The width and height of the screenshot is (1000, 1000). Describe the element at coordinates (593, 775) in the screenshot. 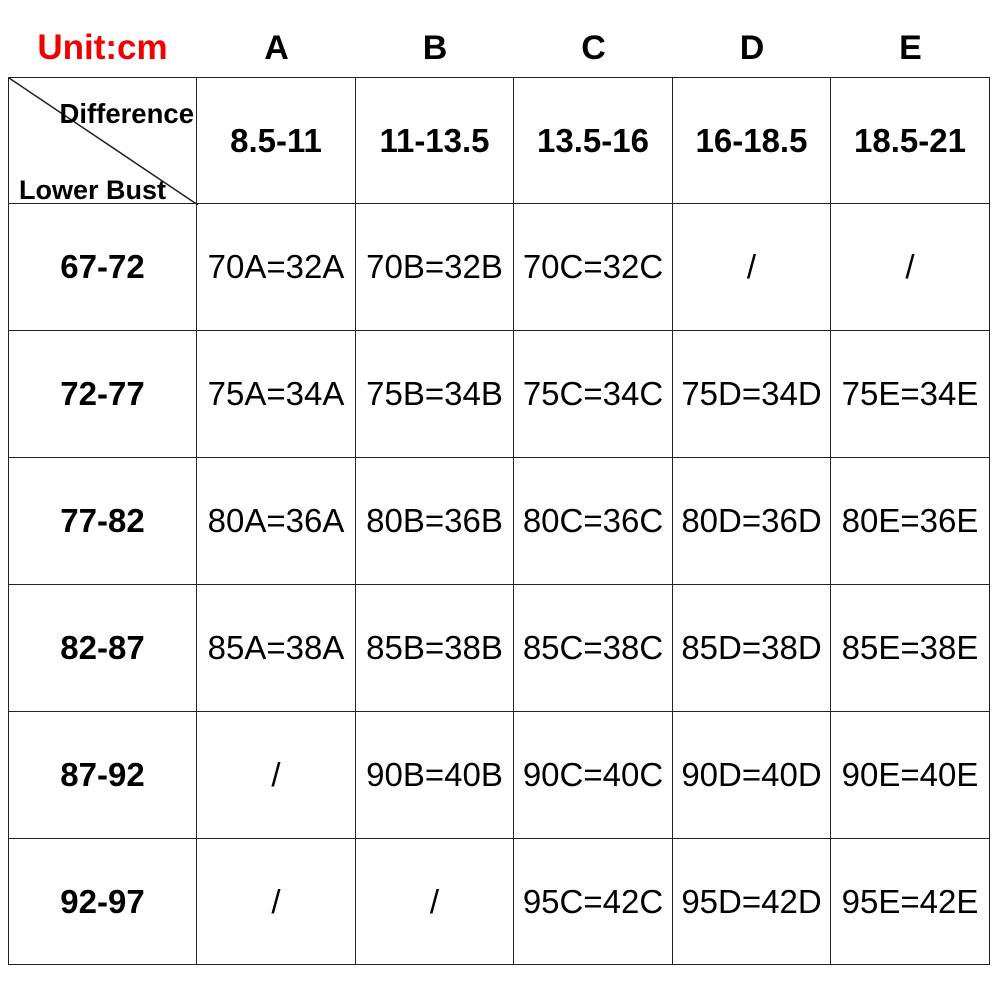

I see `size-cell: 90C=40C` at that location.